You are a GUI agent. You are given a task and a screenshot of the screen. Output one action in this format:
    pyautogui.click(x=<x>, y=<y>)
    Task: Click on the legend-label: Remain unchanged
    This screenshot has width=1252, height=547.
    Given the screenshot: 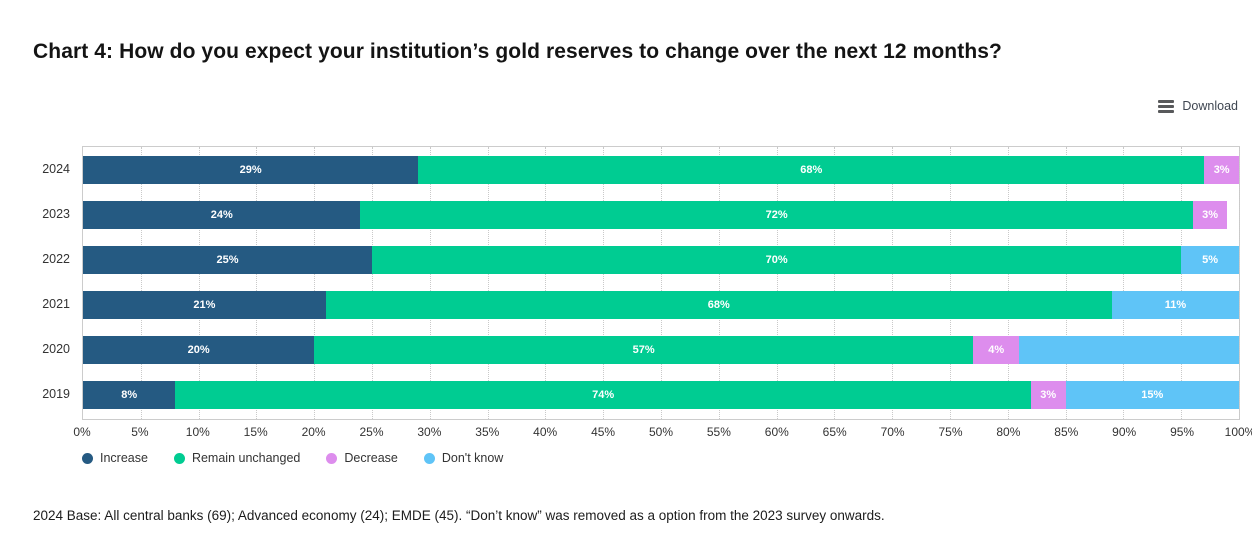 What is the action you would take?
    pyautogui.click(x=246, y=458)
    